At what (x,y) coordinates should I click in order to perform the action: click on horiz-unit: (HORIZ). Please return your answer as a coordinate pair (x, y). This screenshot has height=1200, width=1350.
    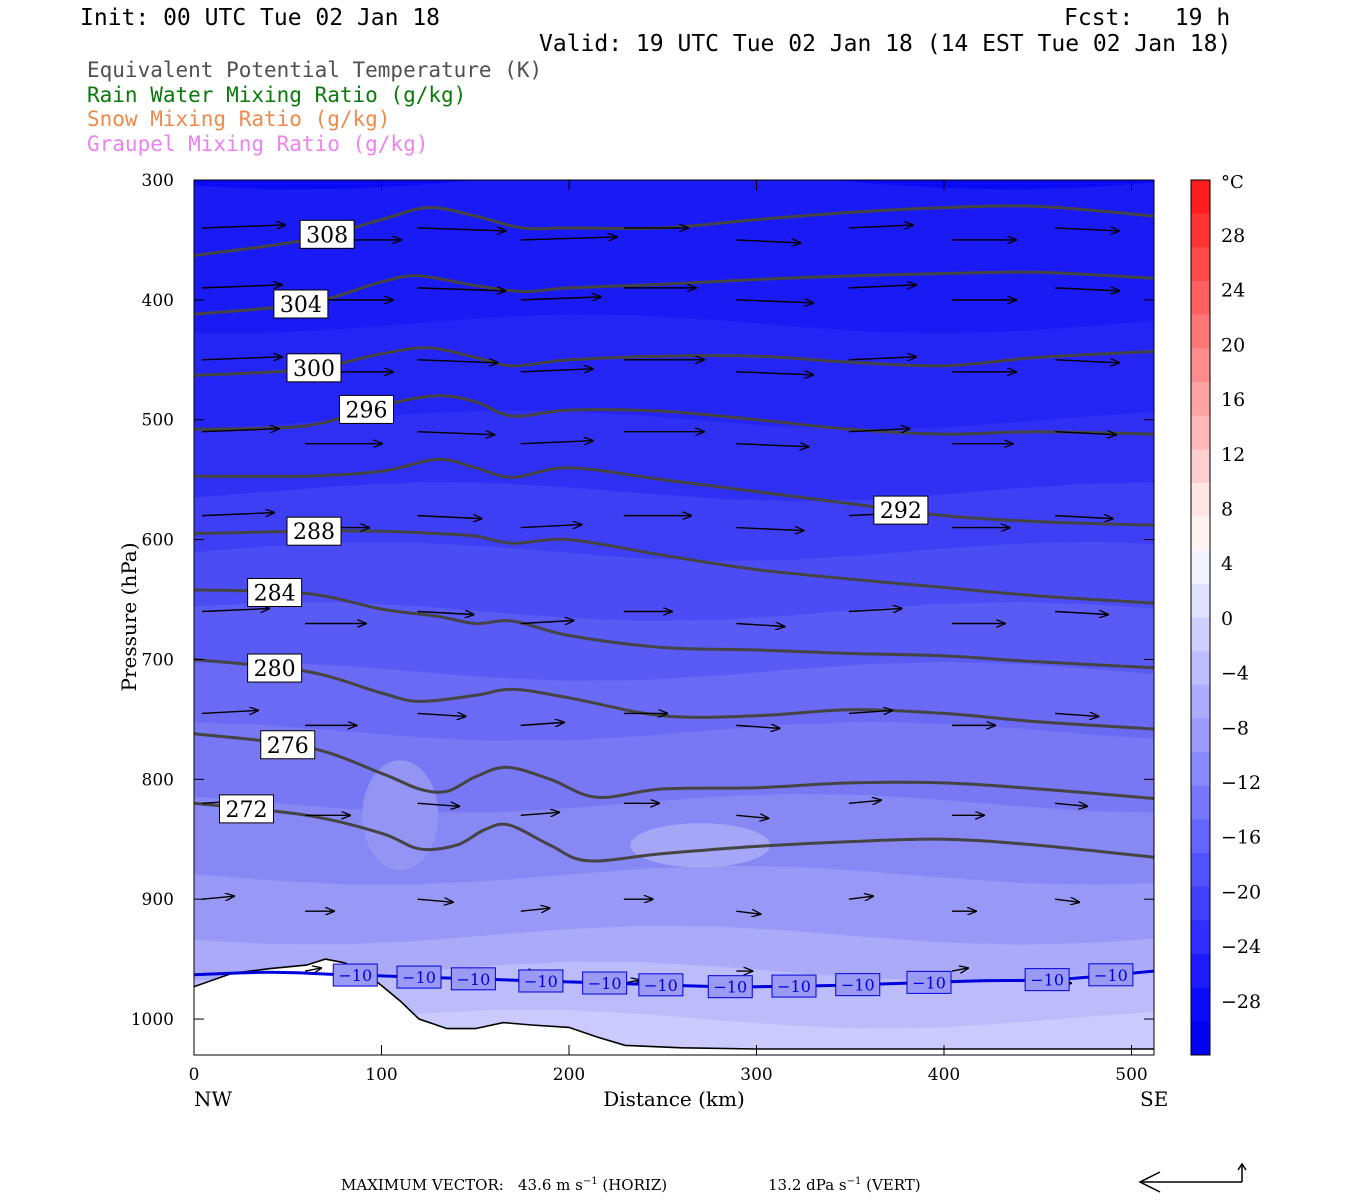
    Looking at the image, I should click on (632, 1185).